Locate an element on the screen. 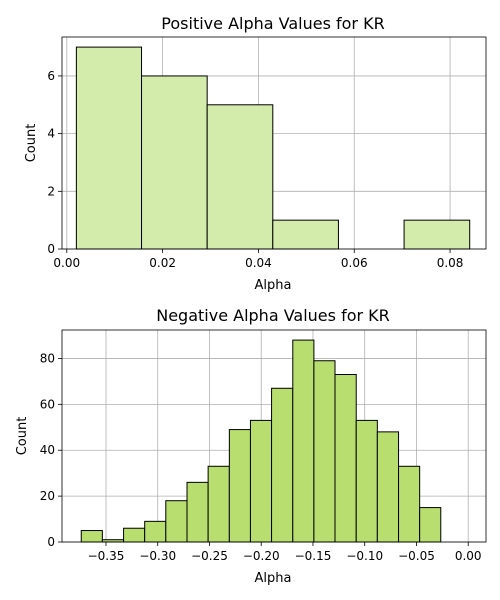 Image resolution: width=500 pixels, height=600 pixels. y-tick-label: 6 is located at coordinates (51, 76).